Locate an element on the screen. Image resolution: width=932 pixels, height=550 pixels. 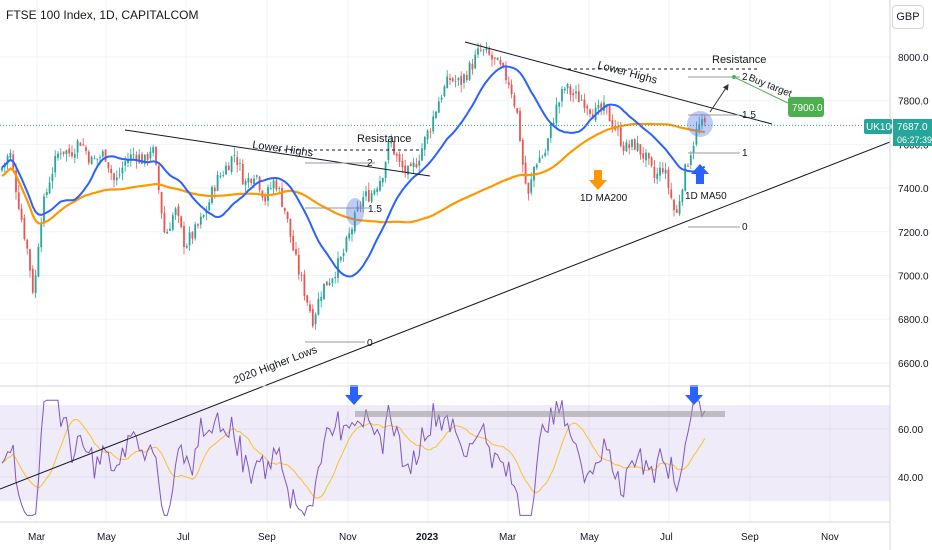
rsi-tick-label: 60.00 is located at coordinates (910, 430).